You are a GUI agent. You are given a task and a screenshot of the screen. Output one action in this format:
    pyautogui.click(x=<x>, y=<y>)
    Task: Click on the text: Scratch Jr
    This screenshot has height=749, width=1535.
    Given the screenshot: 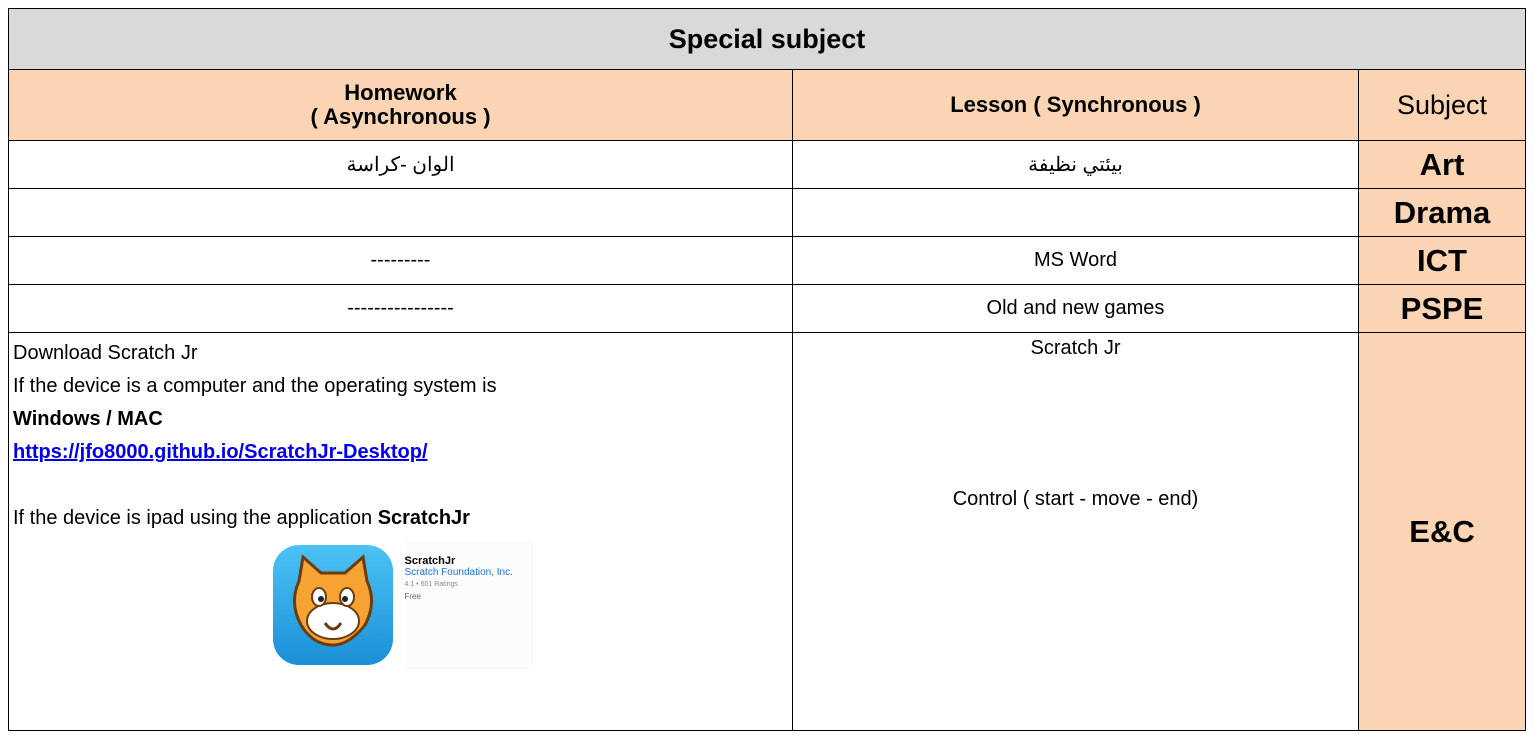 What is the action you would take?
    pyautogui.click(x=1075, y=348)
    